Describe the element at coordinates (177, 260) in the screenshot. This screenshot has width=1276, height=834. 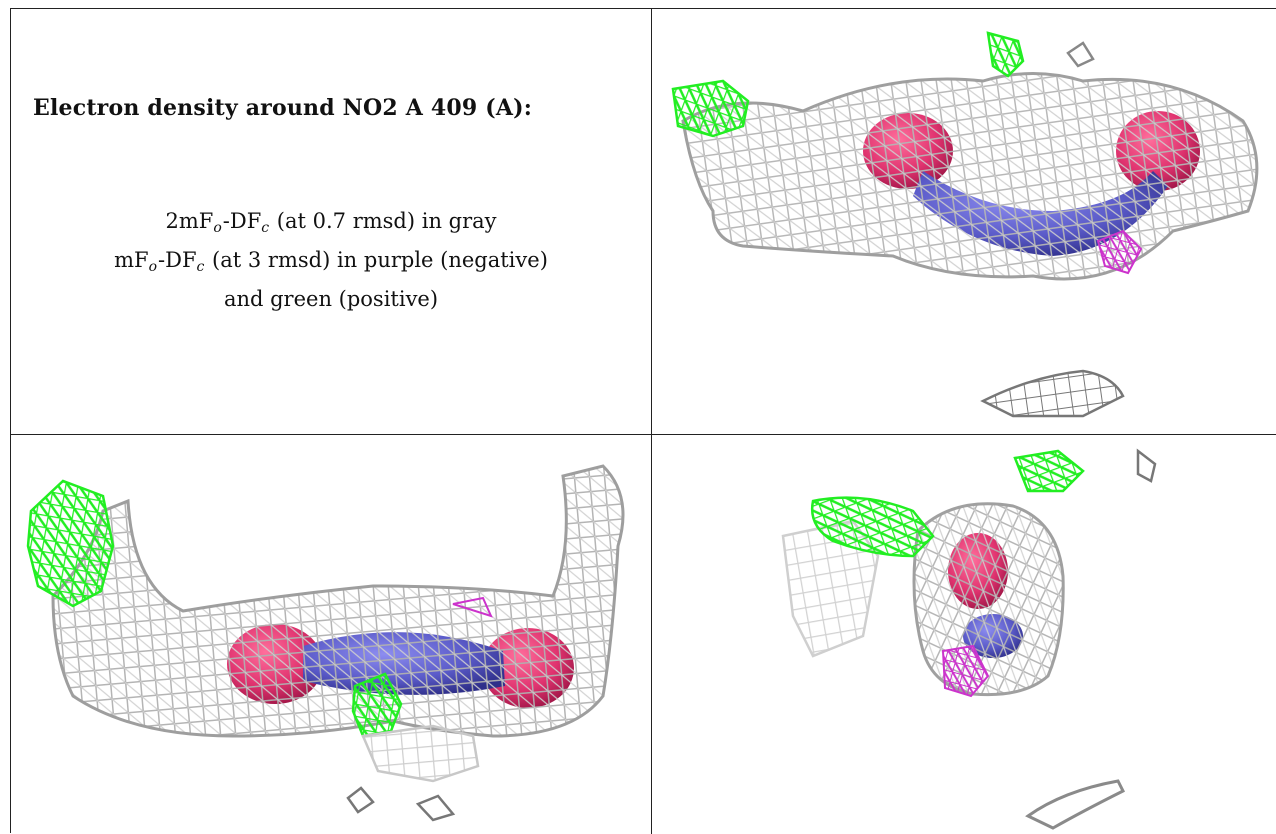
I see `caption-line-fofc-mid: -DF` at that location.